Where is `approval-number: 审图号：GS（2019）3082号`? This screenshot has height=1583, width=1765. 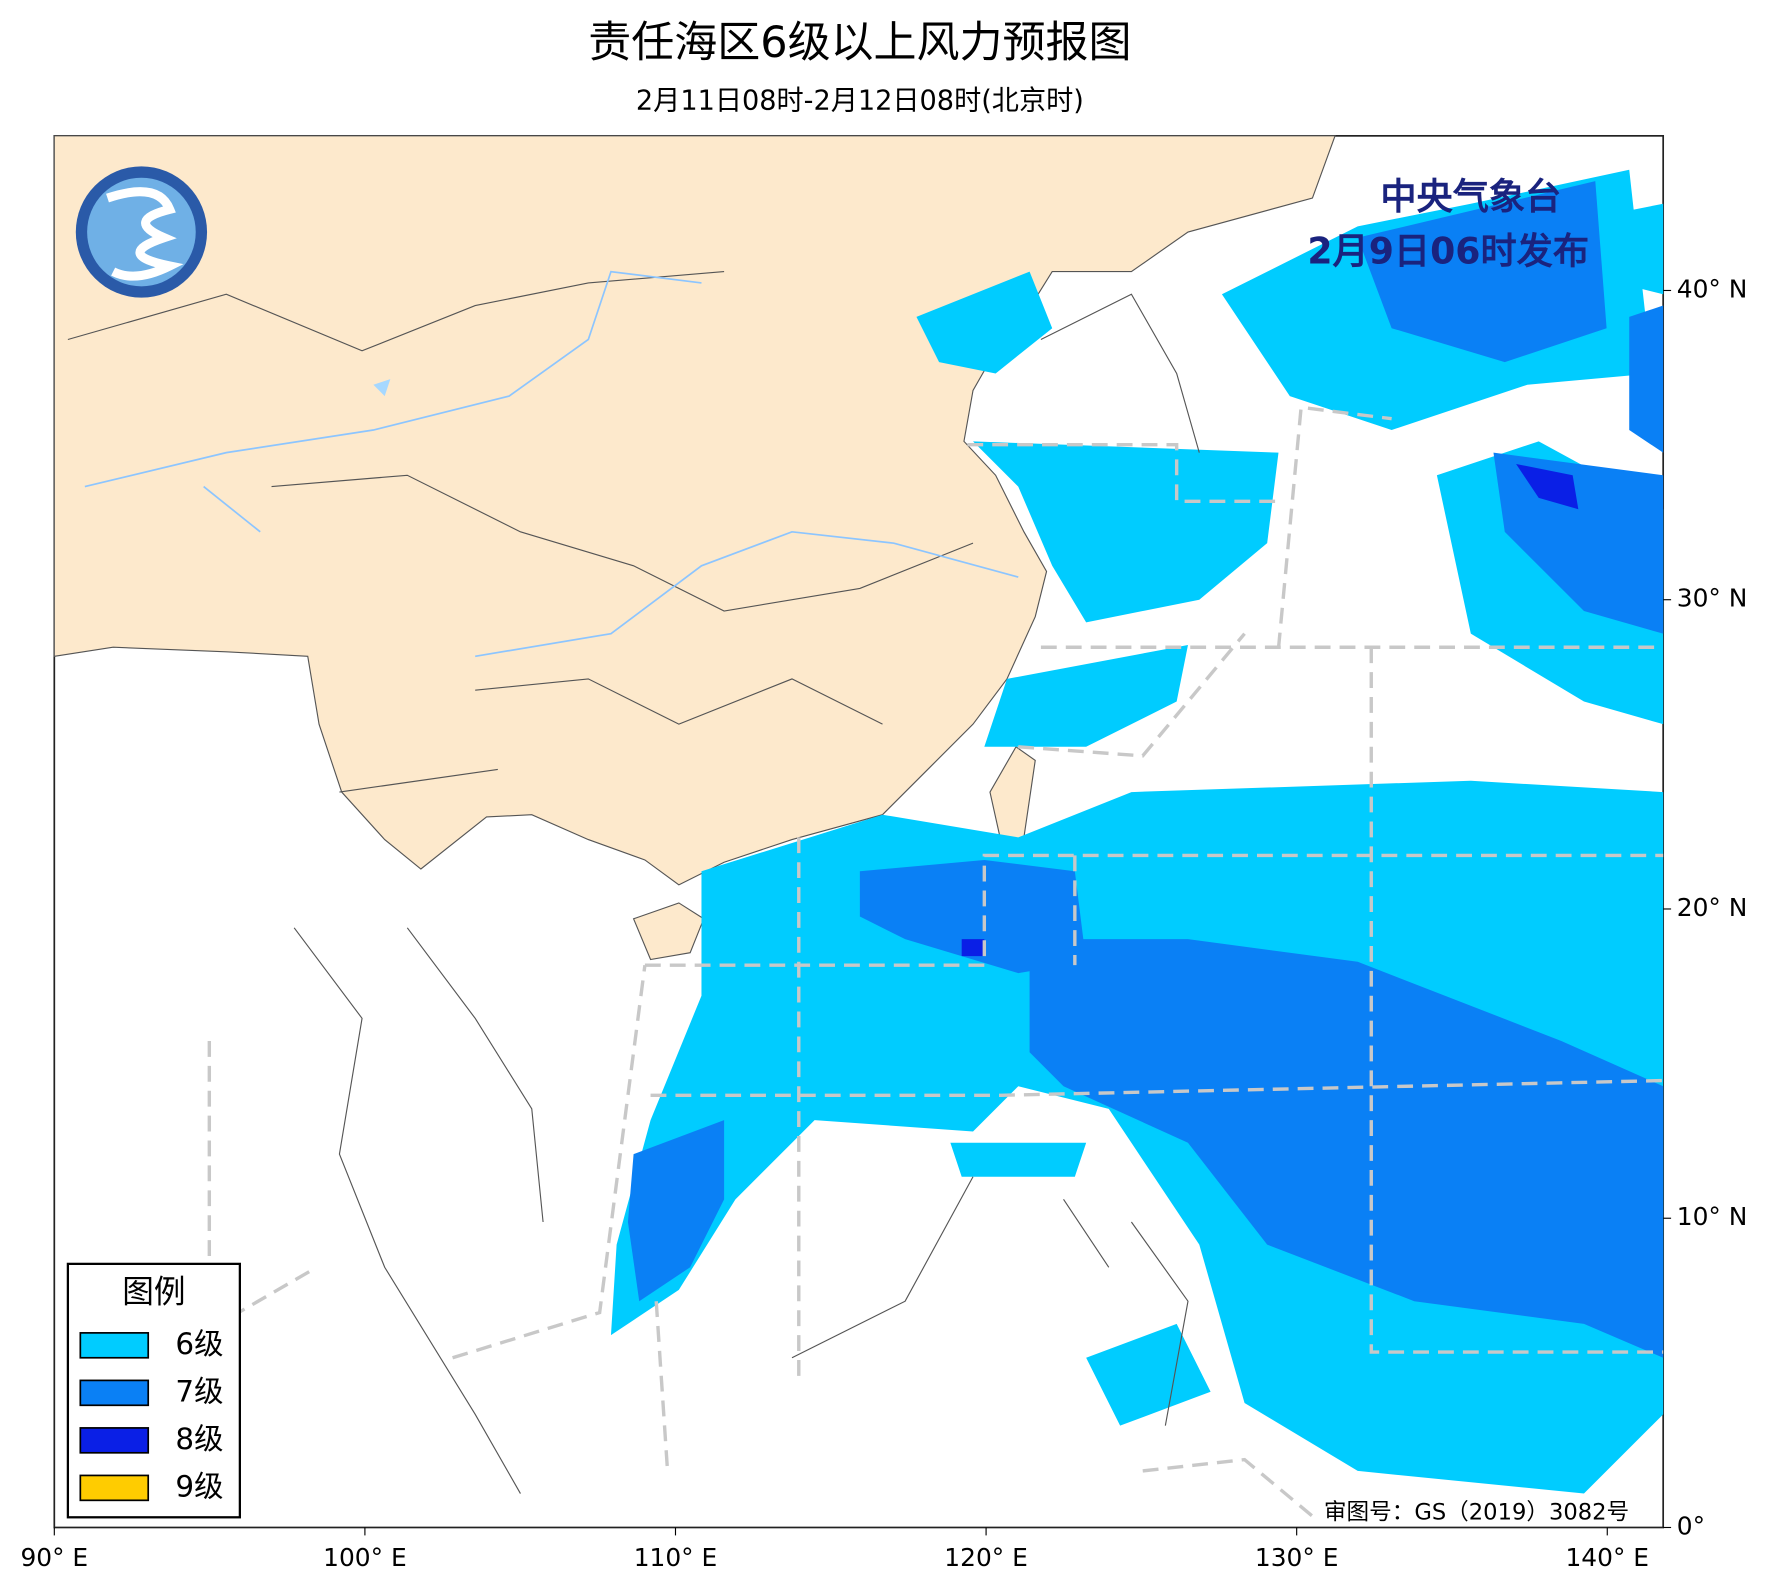
approval-number: 审图号：GS（2019）3082号 is located at coordinates (1476, 1512).